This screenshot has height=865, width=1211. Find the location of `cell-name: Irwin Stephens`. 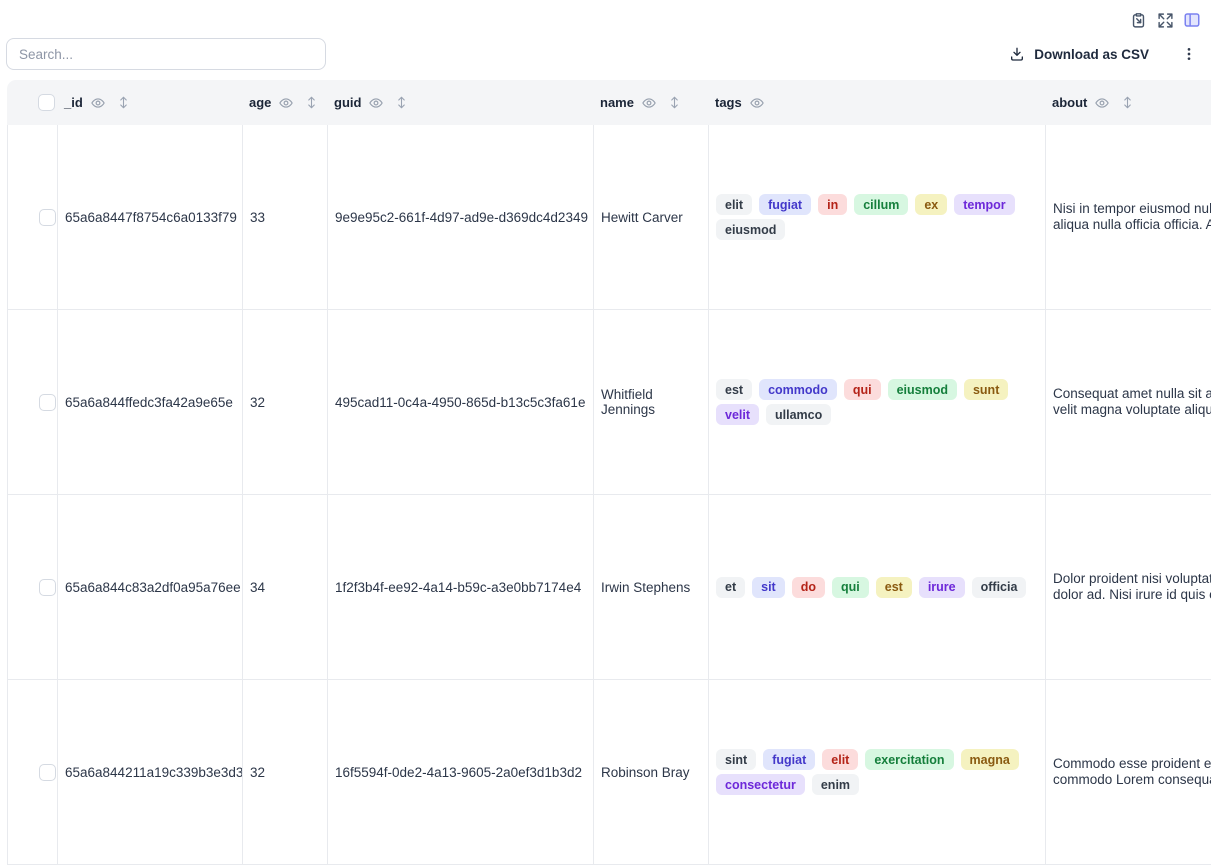

cell-name: Irwin Stephens is located at coordinates (650, 587).